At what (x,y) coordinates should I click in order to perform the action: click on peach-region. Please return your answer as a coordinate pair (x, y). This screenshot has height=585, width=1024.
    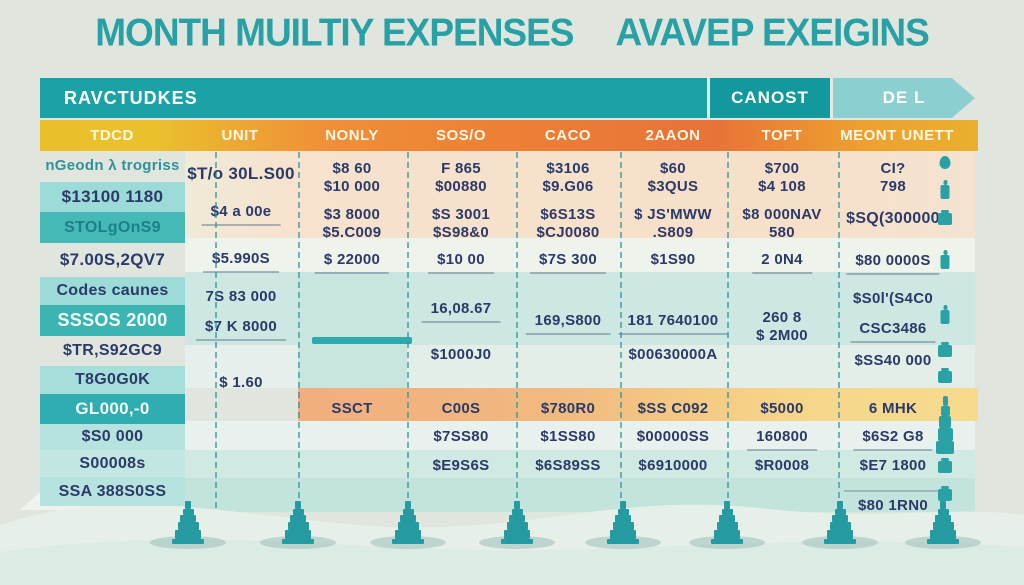
    Looking at the image, I should click on (580, 194).